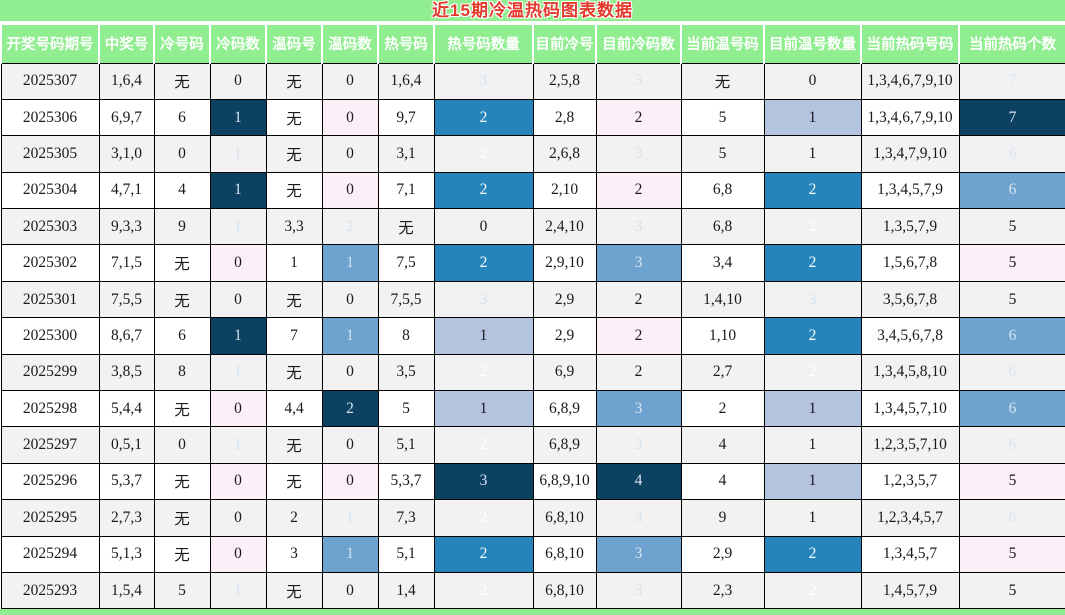 The width and height of the screenshot is (1065, 615). What do you see at coordinates (722, 336) in the screenshot?
I see `table-cell: 1,10` at bounding box center [722, 336].